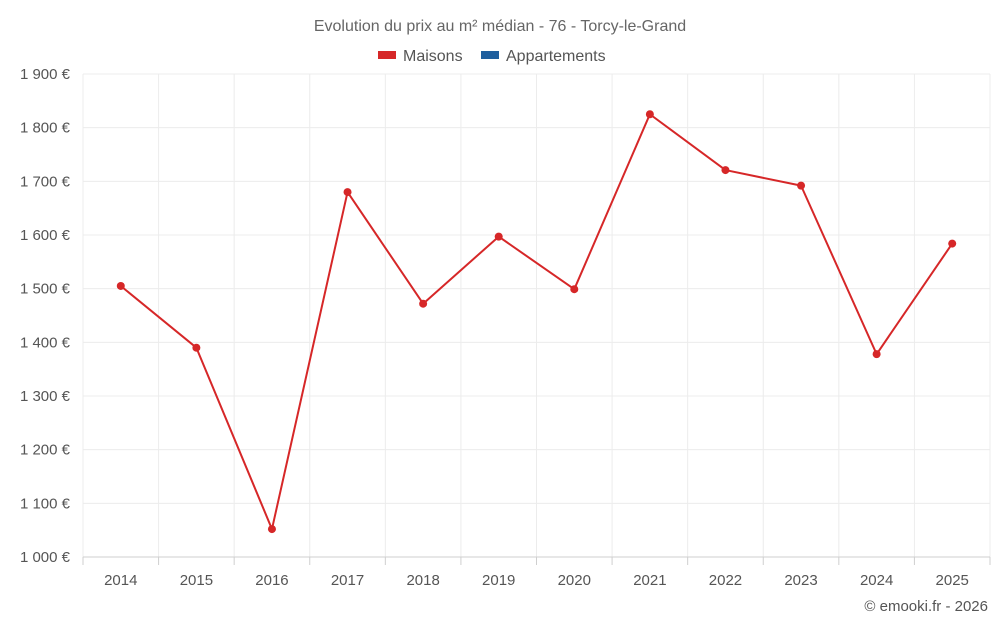  Describe the element at coordinates (45, 128) in the screenshot. I see `y-tick-label: 1 800 €` at that location.